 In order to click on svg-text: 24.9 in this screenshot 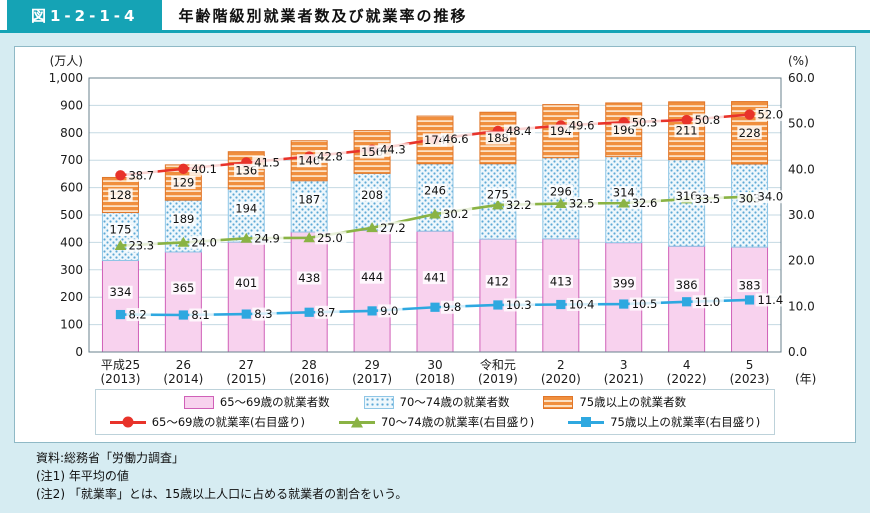, I will do `click(267, 238)`.